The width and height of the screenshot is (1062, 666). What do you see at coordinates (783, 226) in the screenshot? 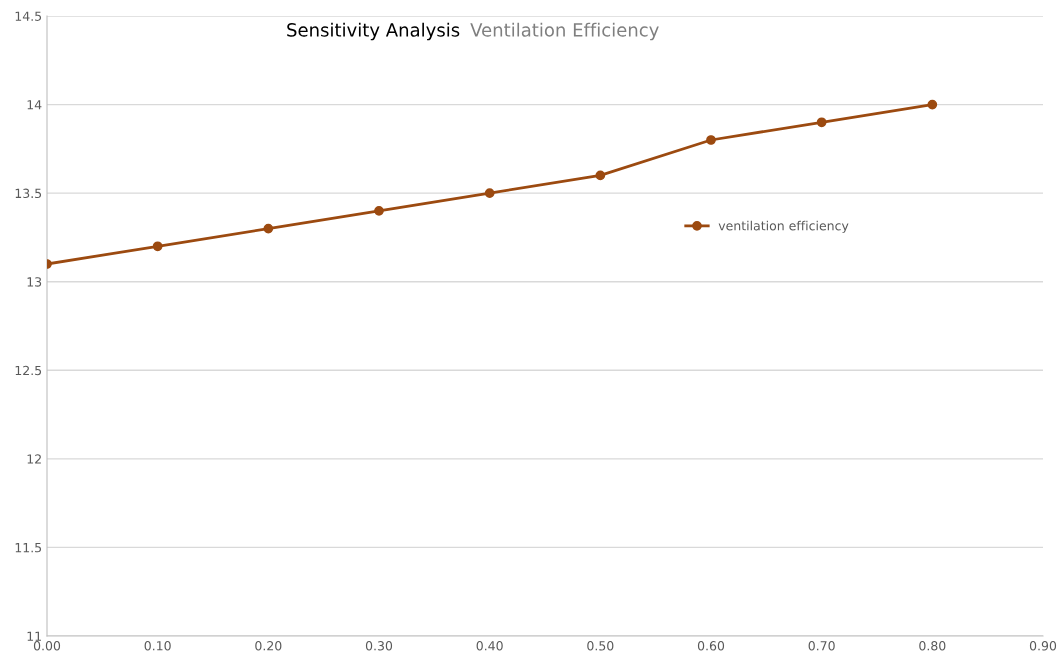
I see `legend-label: ventilation efficiency` at bounding box center [783, 226].